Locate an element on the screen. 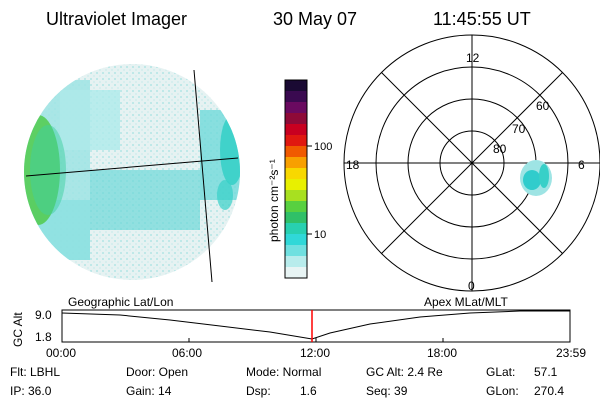  info-dsp: Dsp: is located at coordinates (258, 391).